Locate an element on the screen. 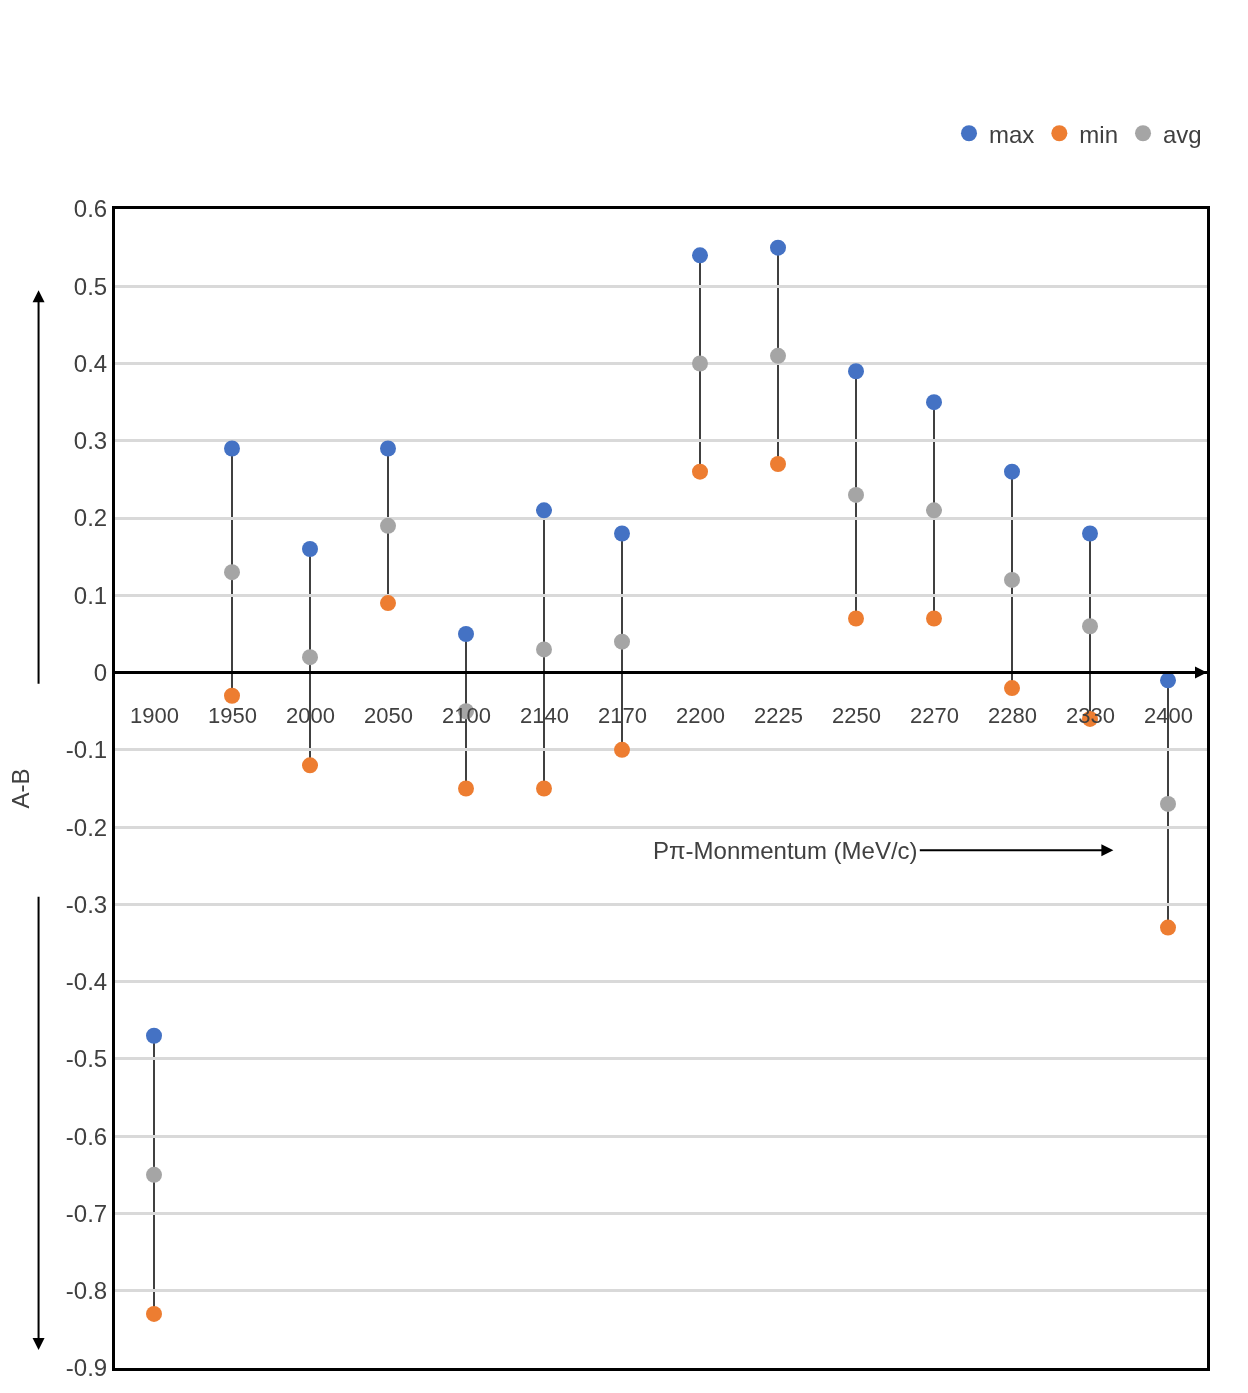  x-tick-label: 1900 is located at coordinates (154, 715).